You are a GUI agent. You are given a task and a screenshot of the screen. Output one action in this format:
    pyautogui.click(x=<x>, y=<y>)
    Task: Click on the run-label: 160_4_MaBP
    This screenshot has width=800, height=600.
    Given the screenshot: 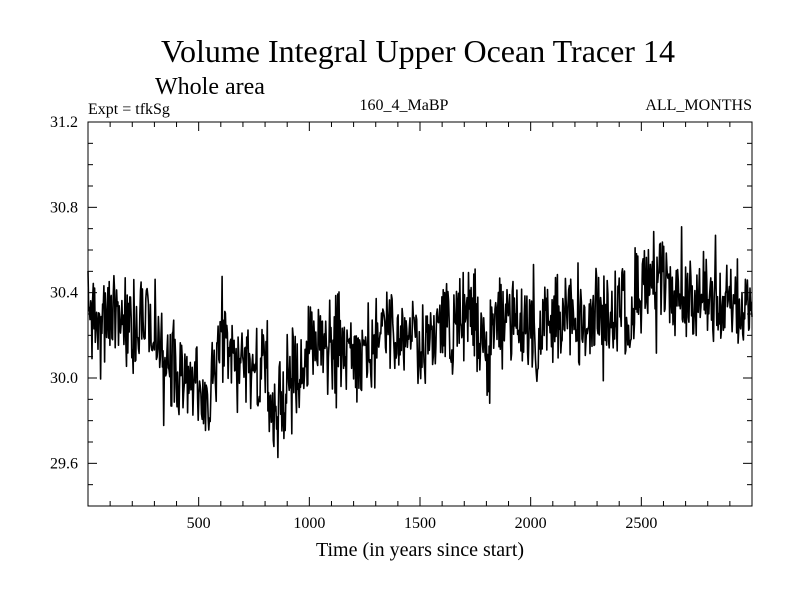 What is the action you would take?
    pyautogui.click(x=404, y=105)
    